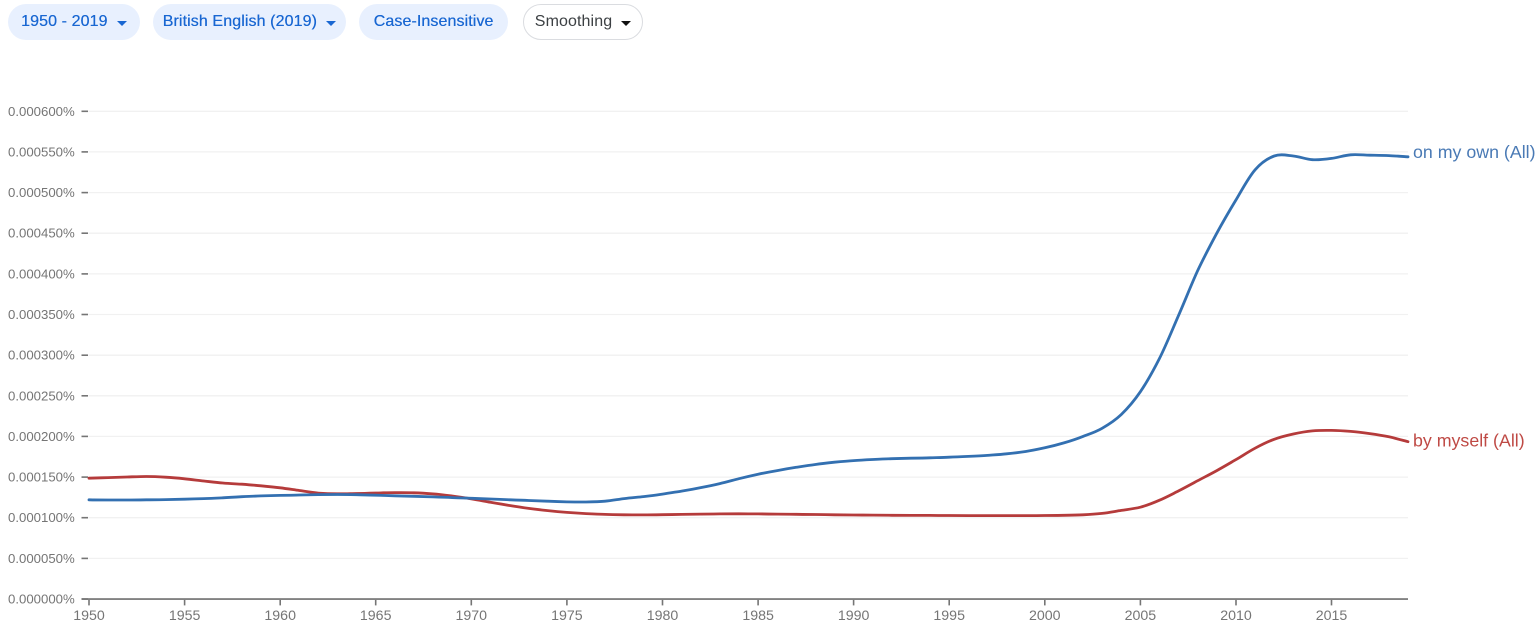 The height and width of the screenshot is (625, 1536). What do you see at coordinates (41, 151) in the screenshot?
I see `svg-text: 0.000550%` at bounding box center [41, 151].